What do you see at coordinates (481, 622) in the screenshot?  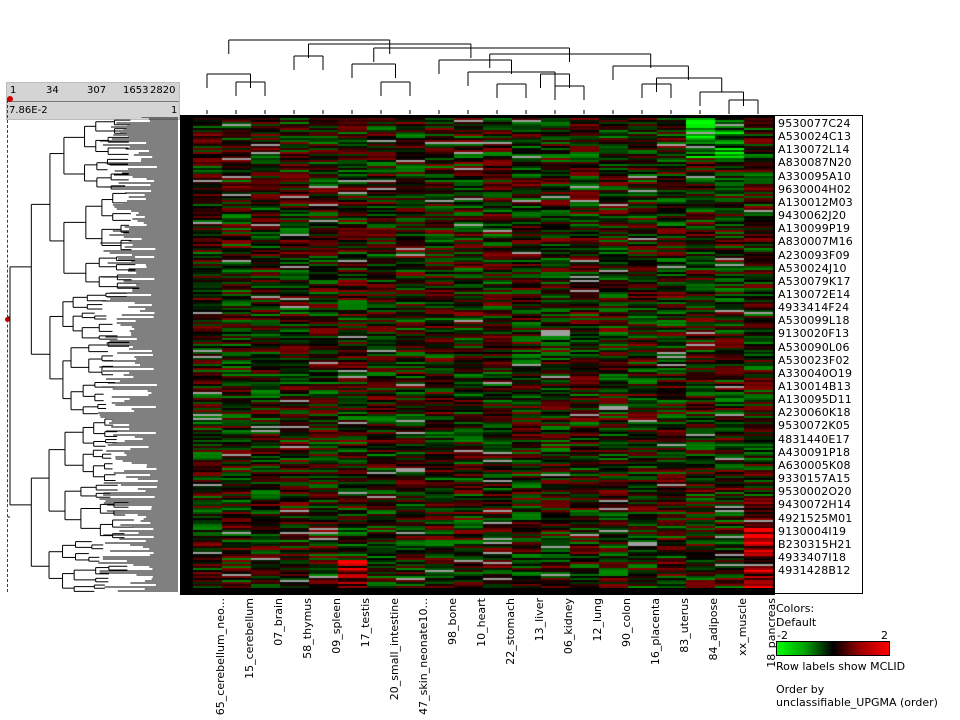 I see `column-label: 10_heart` at bounding box center [481, 622].